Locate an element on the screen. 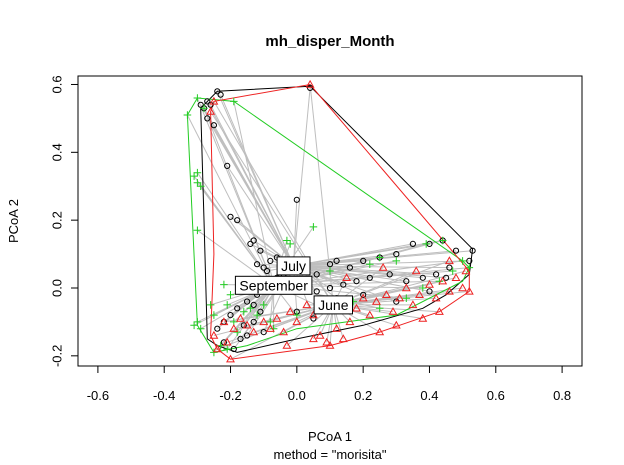 The image size is (624, 465). centroid-label-text: September is located at coordinates (273, 285).